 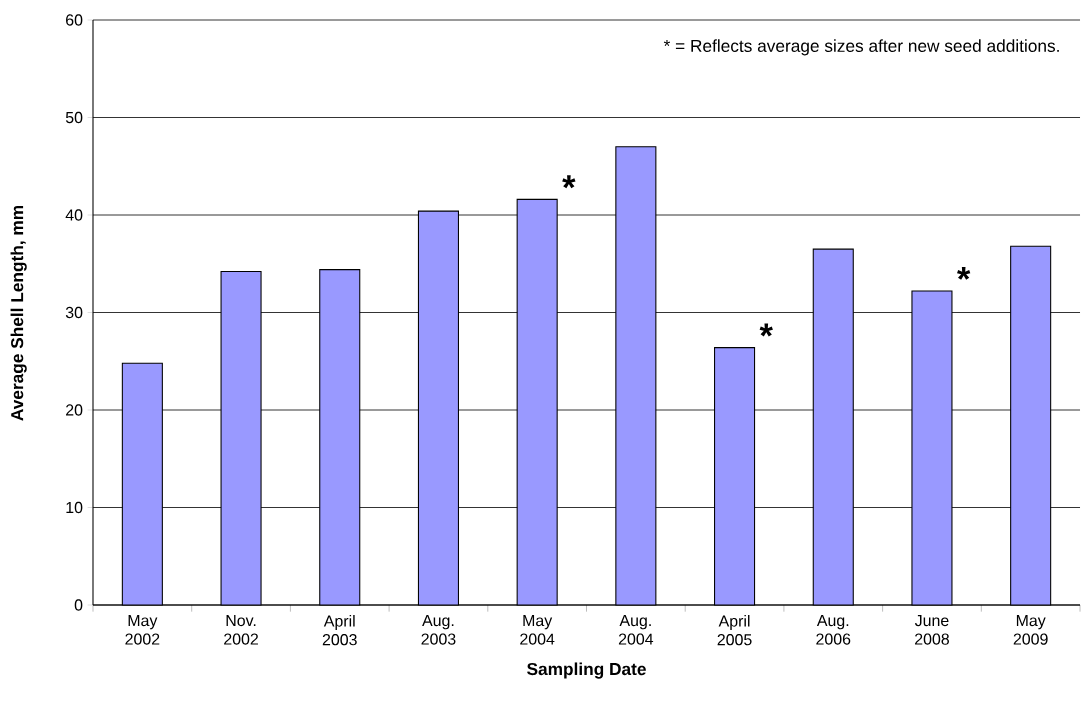 What do you see at coordinates (74, 117) in the screenshot?
I see `y-tick-label: 50` at bounding box center [74, 117].